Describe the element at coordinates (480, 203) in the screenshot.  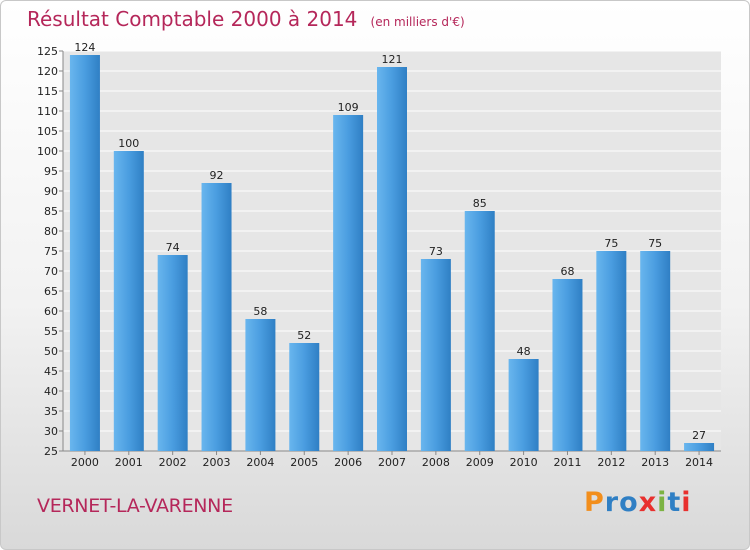
I see `data-label: 85` at that location.